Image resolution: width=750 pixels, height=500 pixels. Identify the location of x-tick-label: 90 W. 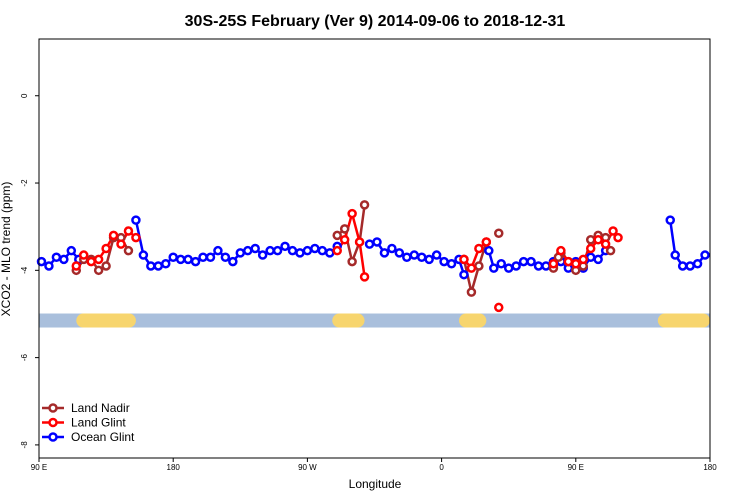
(307, 467).